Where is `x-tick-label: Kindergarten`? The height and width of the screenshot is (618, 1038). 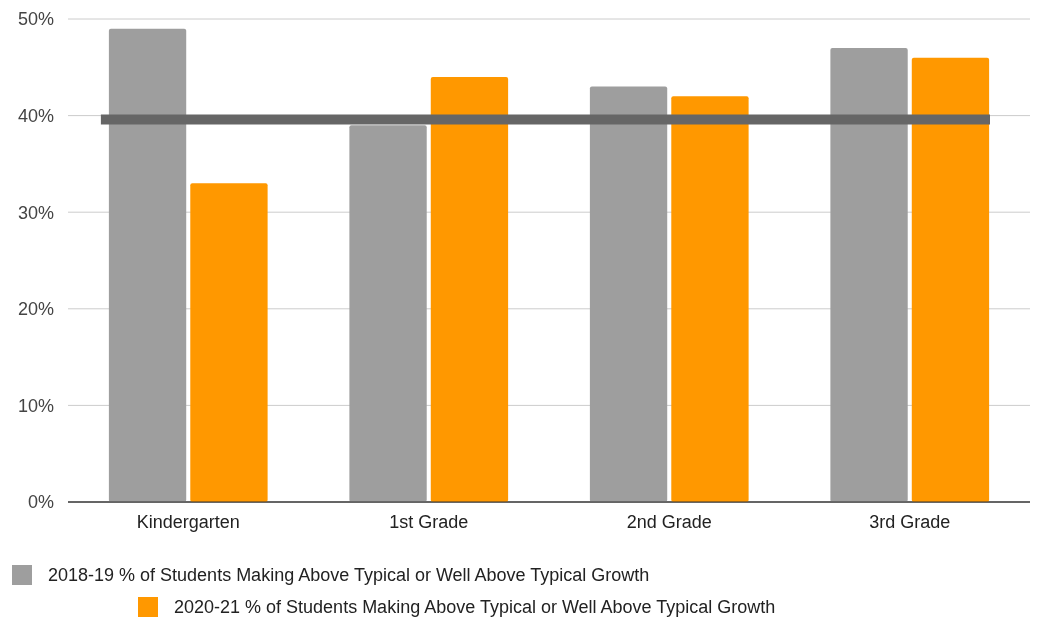
x-tick-label: Kindergarten is located at coordinates (188, 522).